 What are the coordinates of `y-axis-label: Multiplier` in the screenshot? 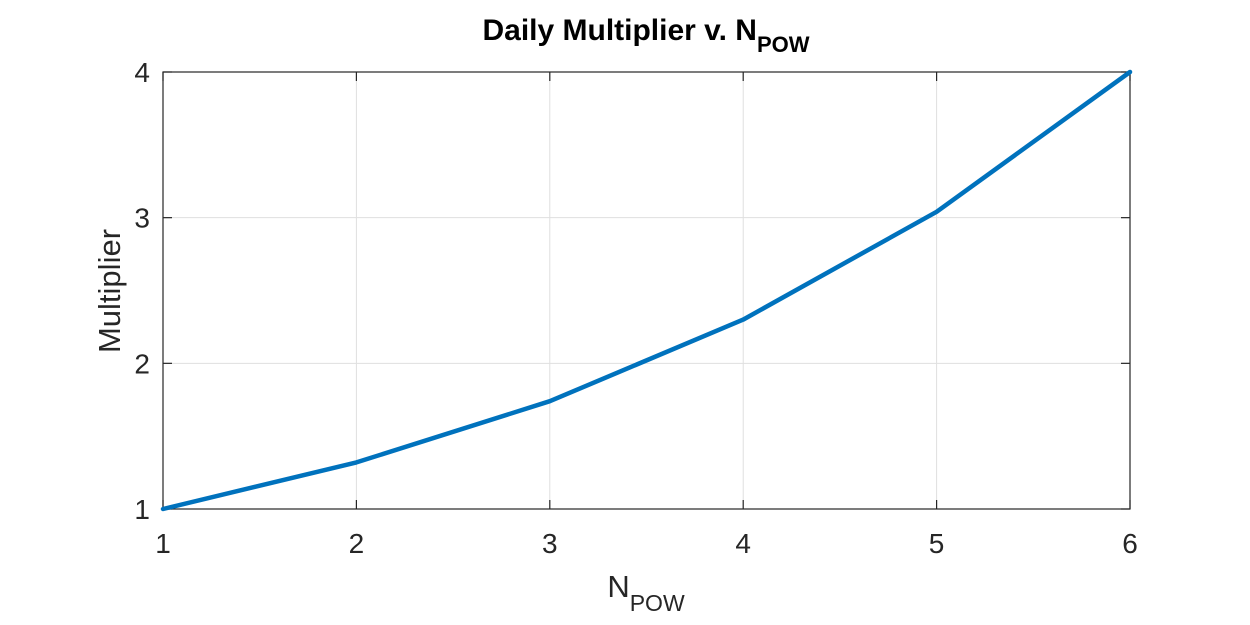 It's located at (109, 291).